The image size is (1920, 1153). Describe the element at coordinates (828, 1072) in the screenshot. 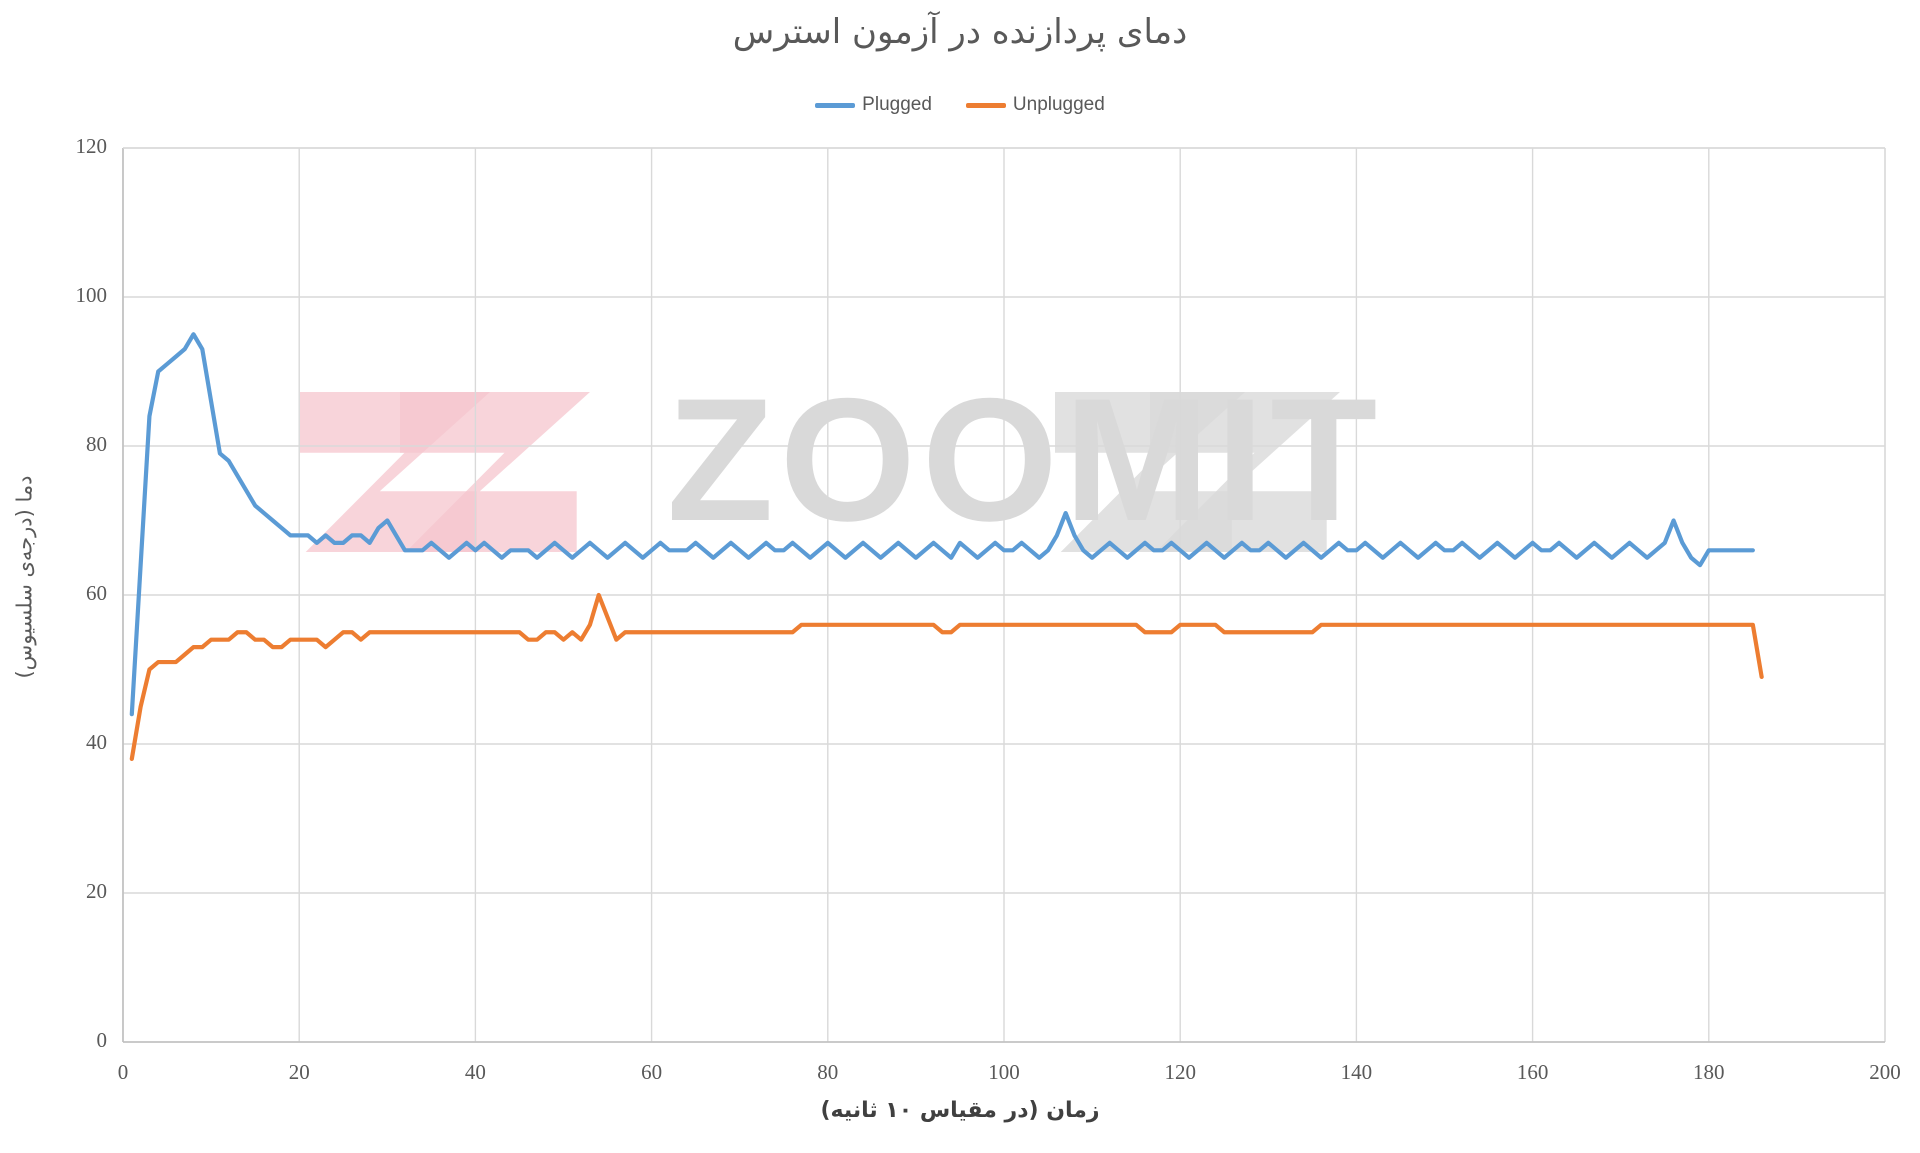

I see `x-tick-label: 80` at that location.